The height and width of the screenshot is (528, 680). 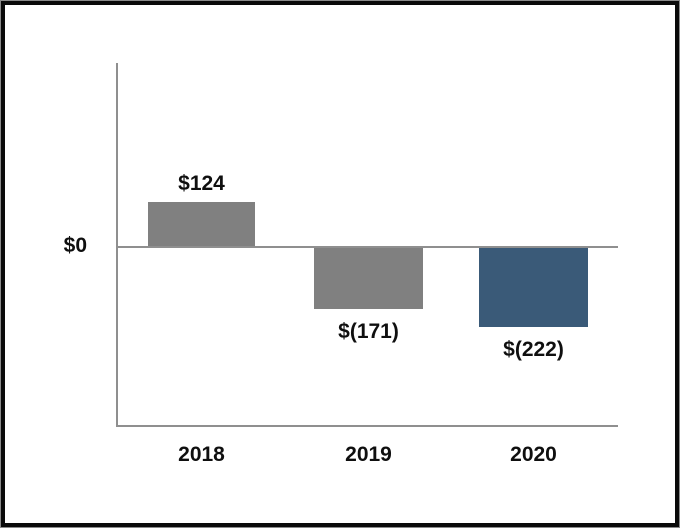 I want to click on value-label-2019: $(171), so click(x=368, y=331).